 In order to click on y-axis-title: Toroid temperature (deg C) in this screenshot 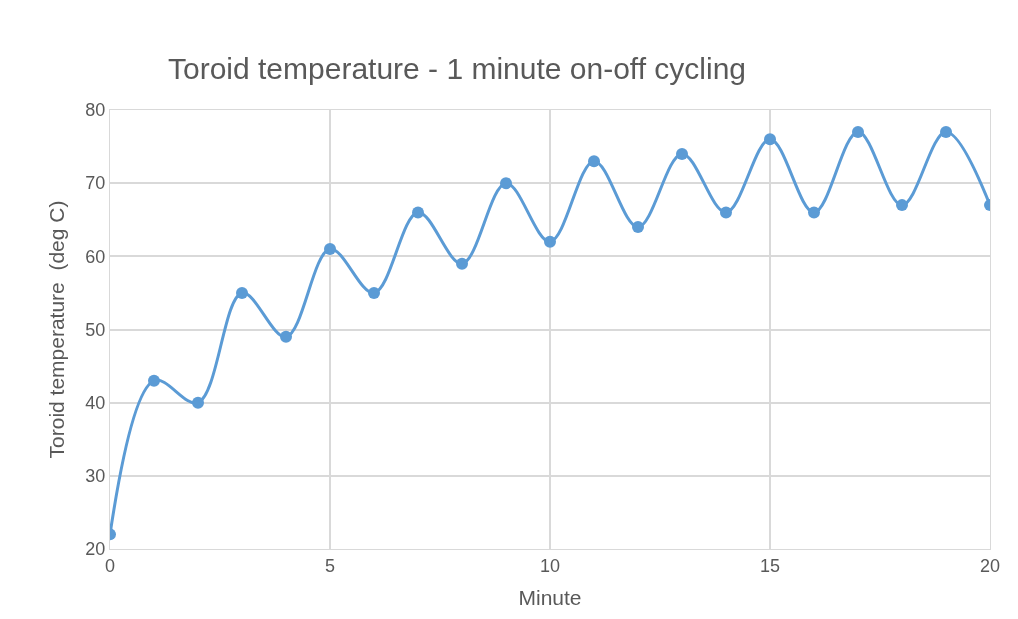, I will do `click(56, 329)`.